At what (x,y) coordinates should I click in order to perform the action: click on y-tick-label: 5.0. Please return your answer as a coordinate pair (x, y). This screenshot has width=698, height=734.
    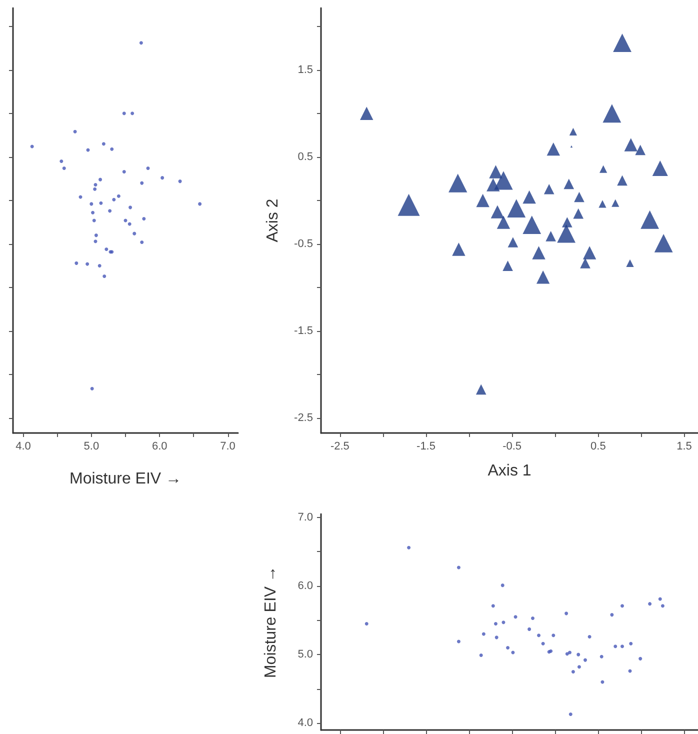
    Looking at the image, I should click on (305, 654).